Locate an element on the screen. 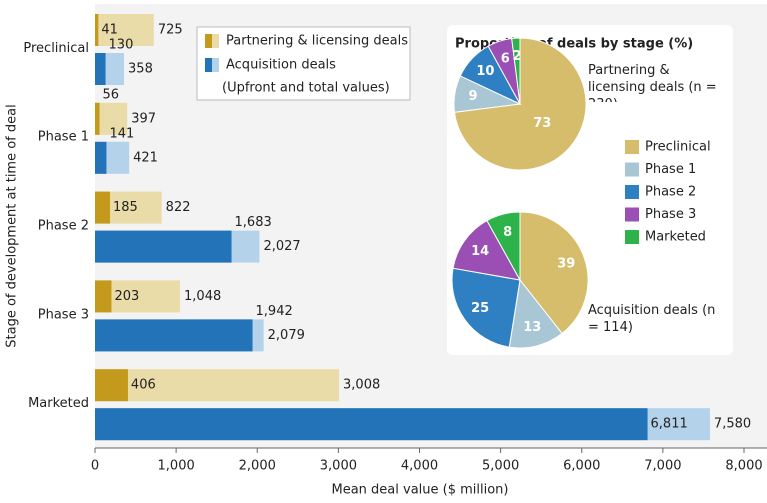 The height and width of the screenshot is (503, 767). total-label: 397 is located at coordinates (143, 118).